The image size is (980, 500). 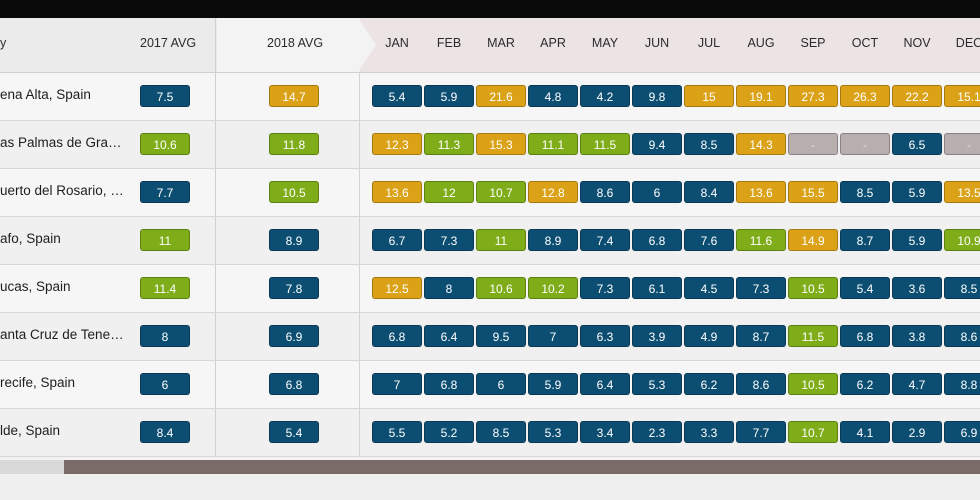 I want to click on month-value-may: 7.3, so click(x=605, y=288).